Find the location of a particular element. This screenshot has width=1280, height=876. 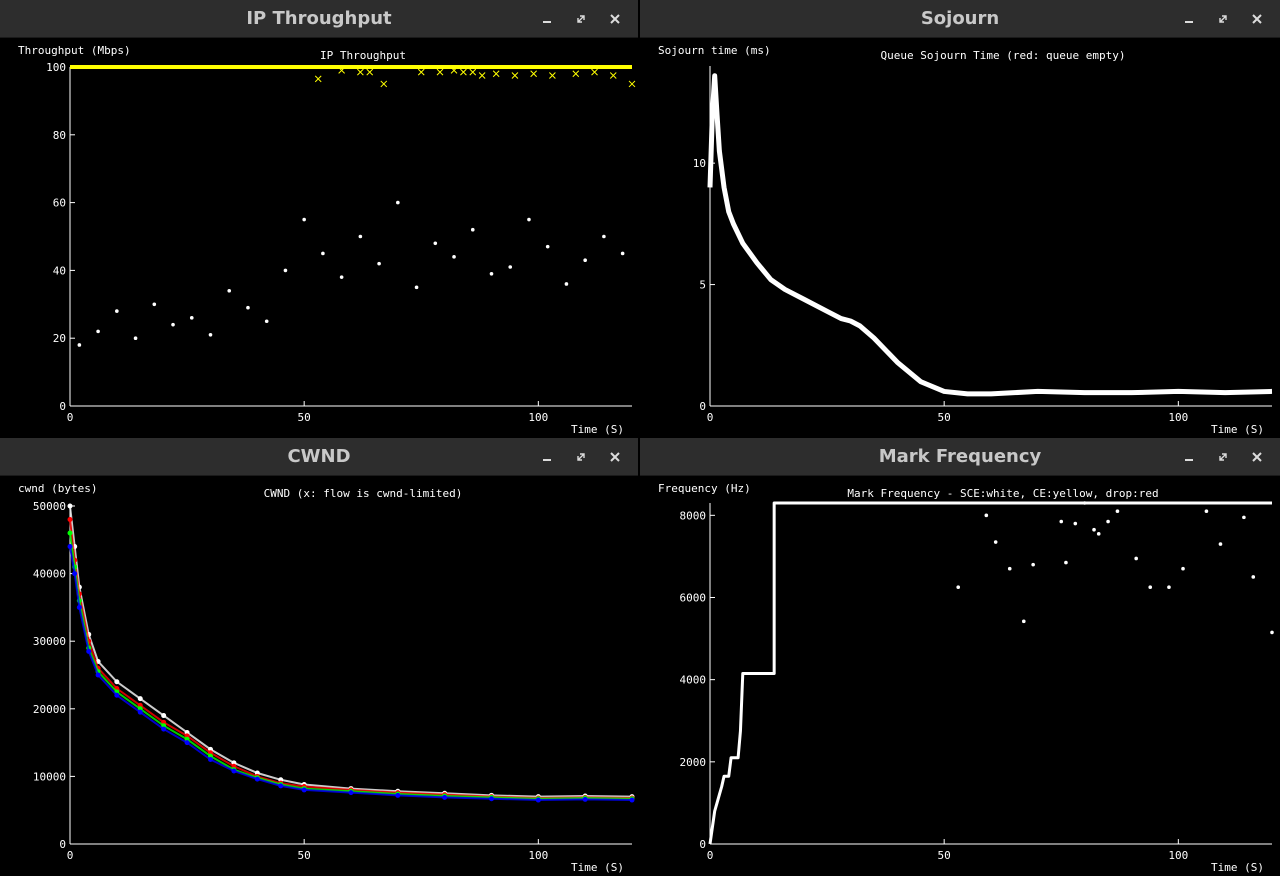

window-title: Sojourn is located at coordinates (960, 18).